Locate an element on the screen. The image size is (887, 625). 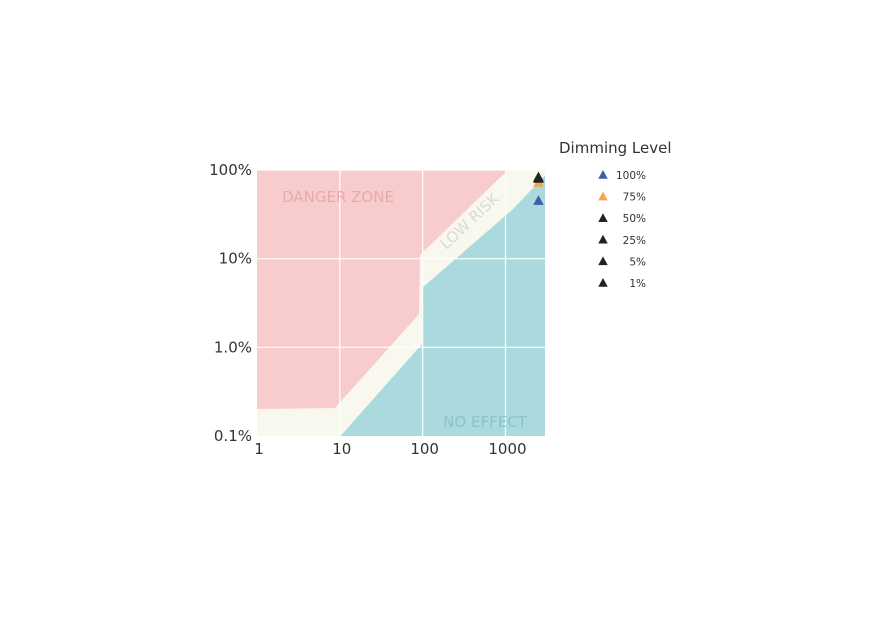
y-tick-label: 10% is located at coordinates (235, 259).